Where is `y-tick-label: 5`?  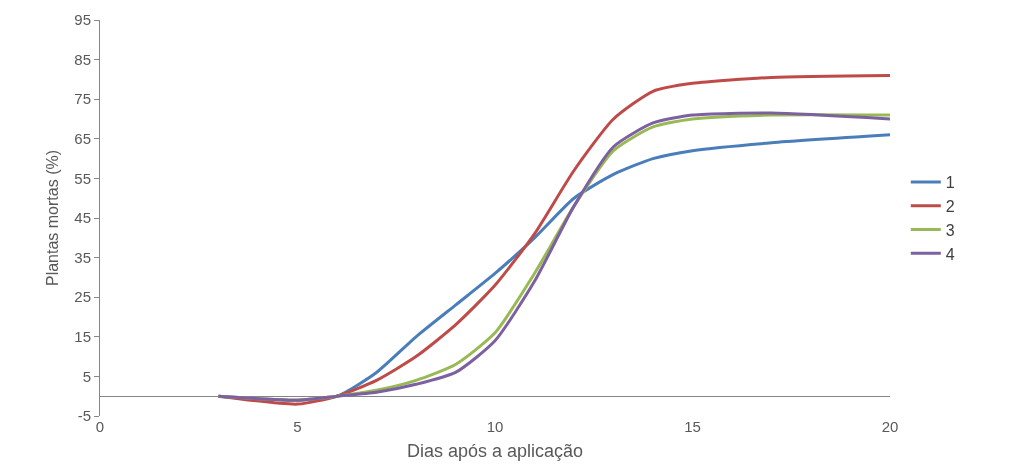
y-tick-label: 5 is located at coordinates (86, 376).